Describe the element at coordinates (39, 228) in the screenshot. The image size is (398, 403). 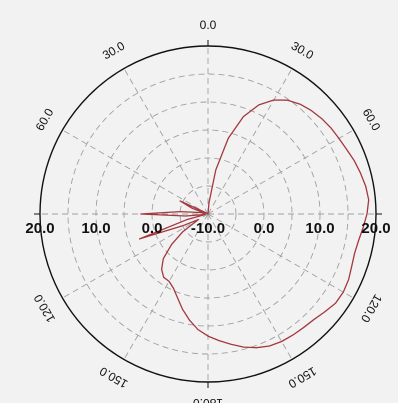
I see `radial-tick-label-left: 20.0` at that location.